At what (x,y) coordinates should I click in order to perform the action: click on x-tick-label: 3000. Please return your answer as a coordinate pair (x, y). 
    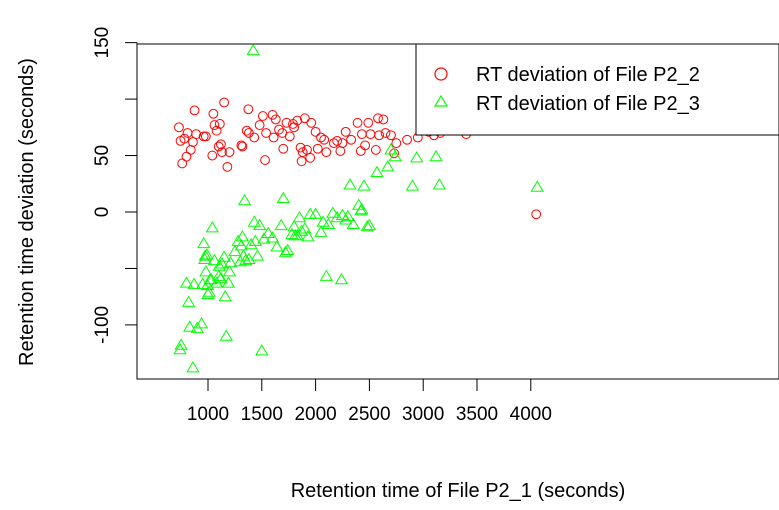
    Looking at the image, I should click on (423, 414).